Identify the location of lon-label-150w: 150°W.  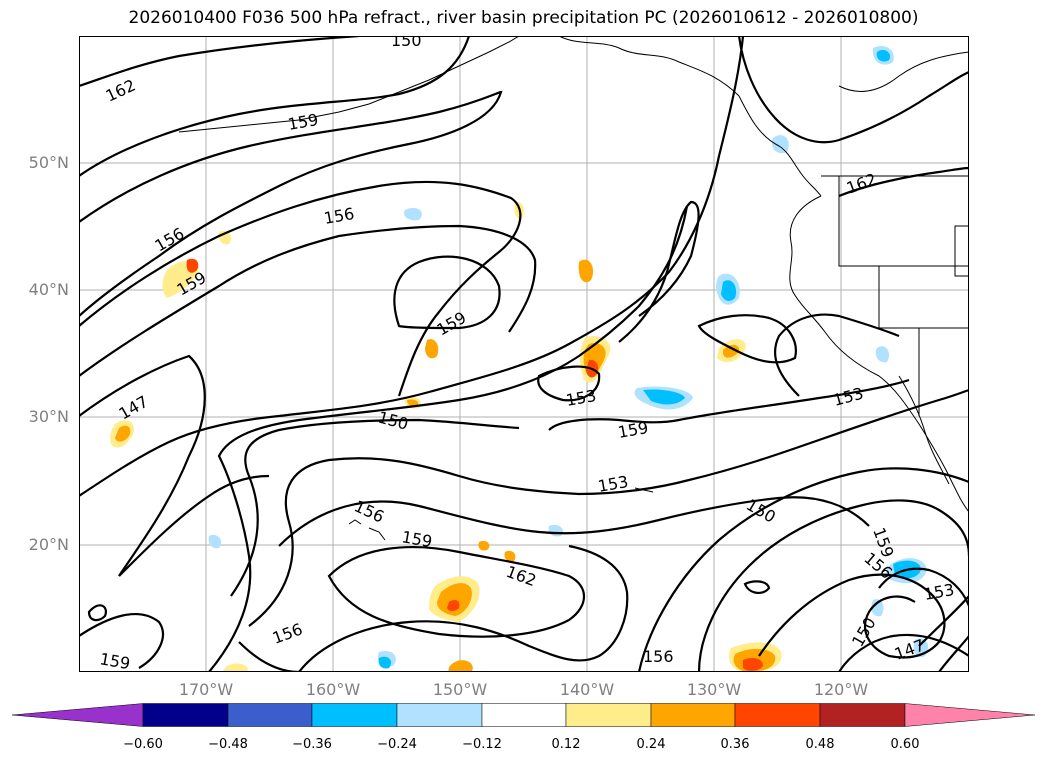
(460, 689).